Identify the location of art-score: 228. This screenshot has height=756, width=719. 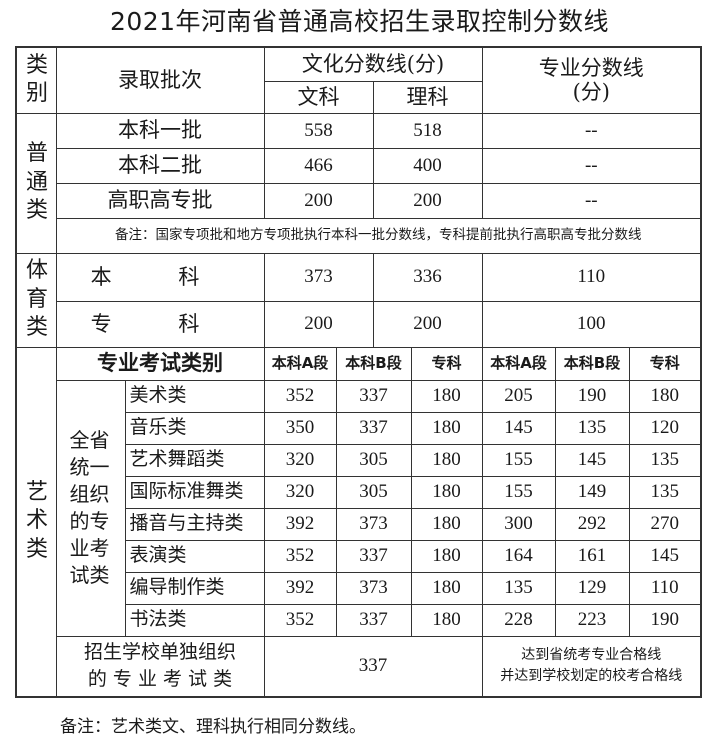
(518, 620).